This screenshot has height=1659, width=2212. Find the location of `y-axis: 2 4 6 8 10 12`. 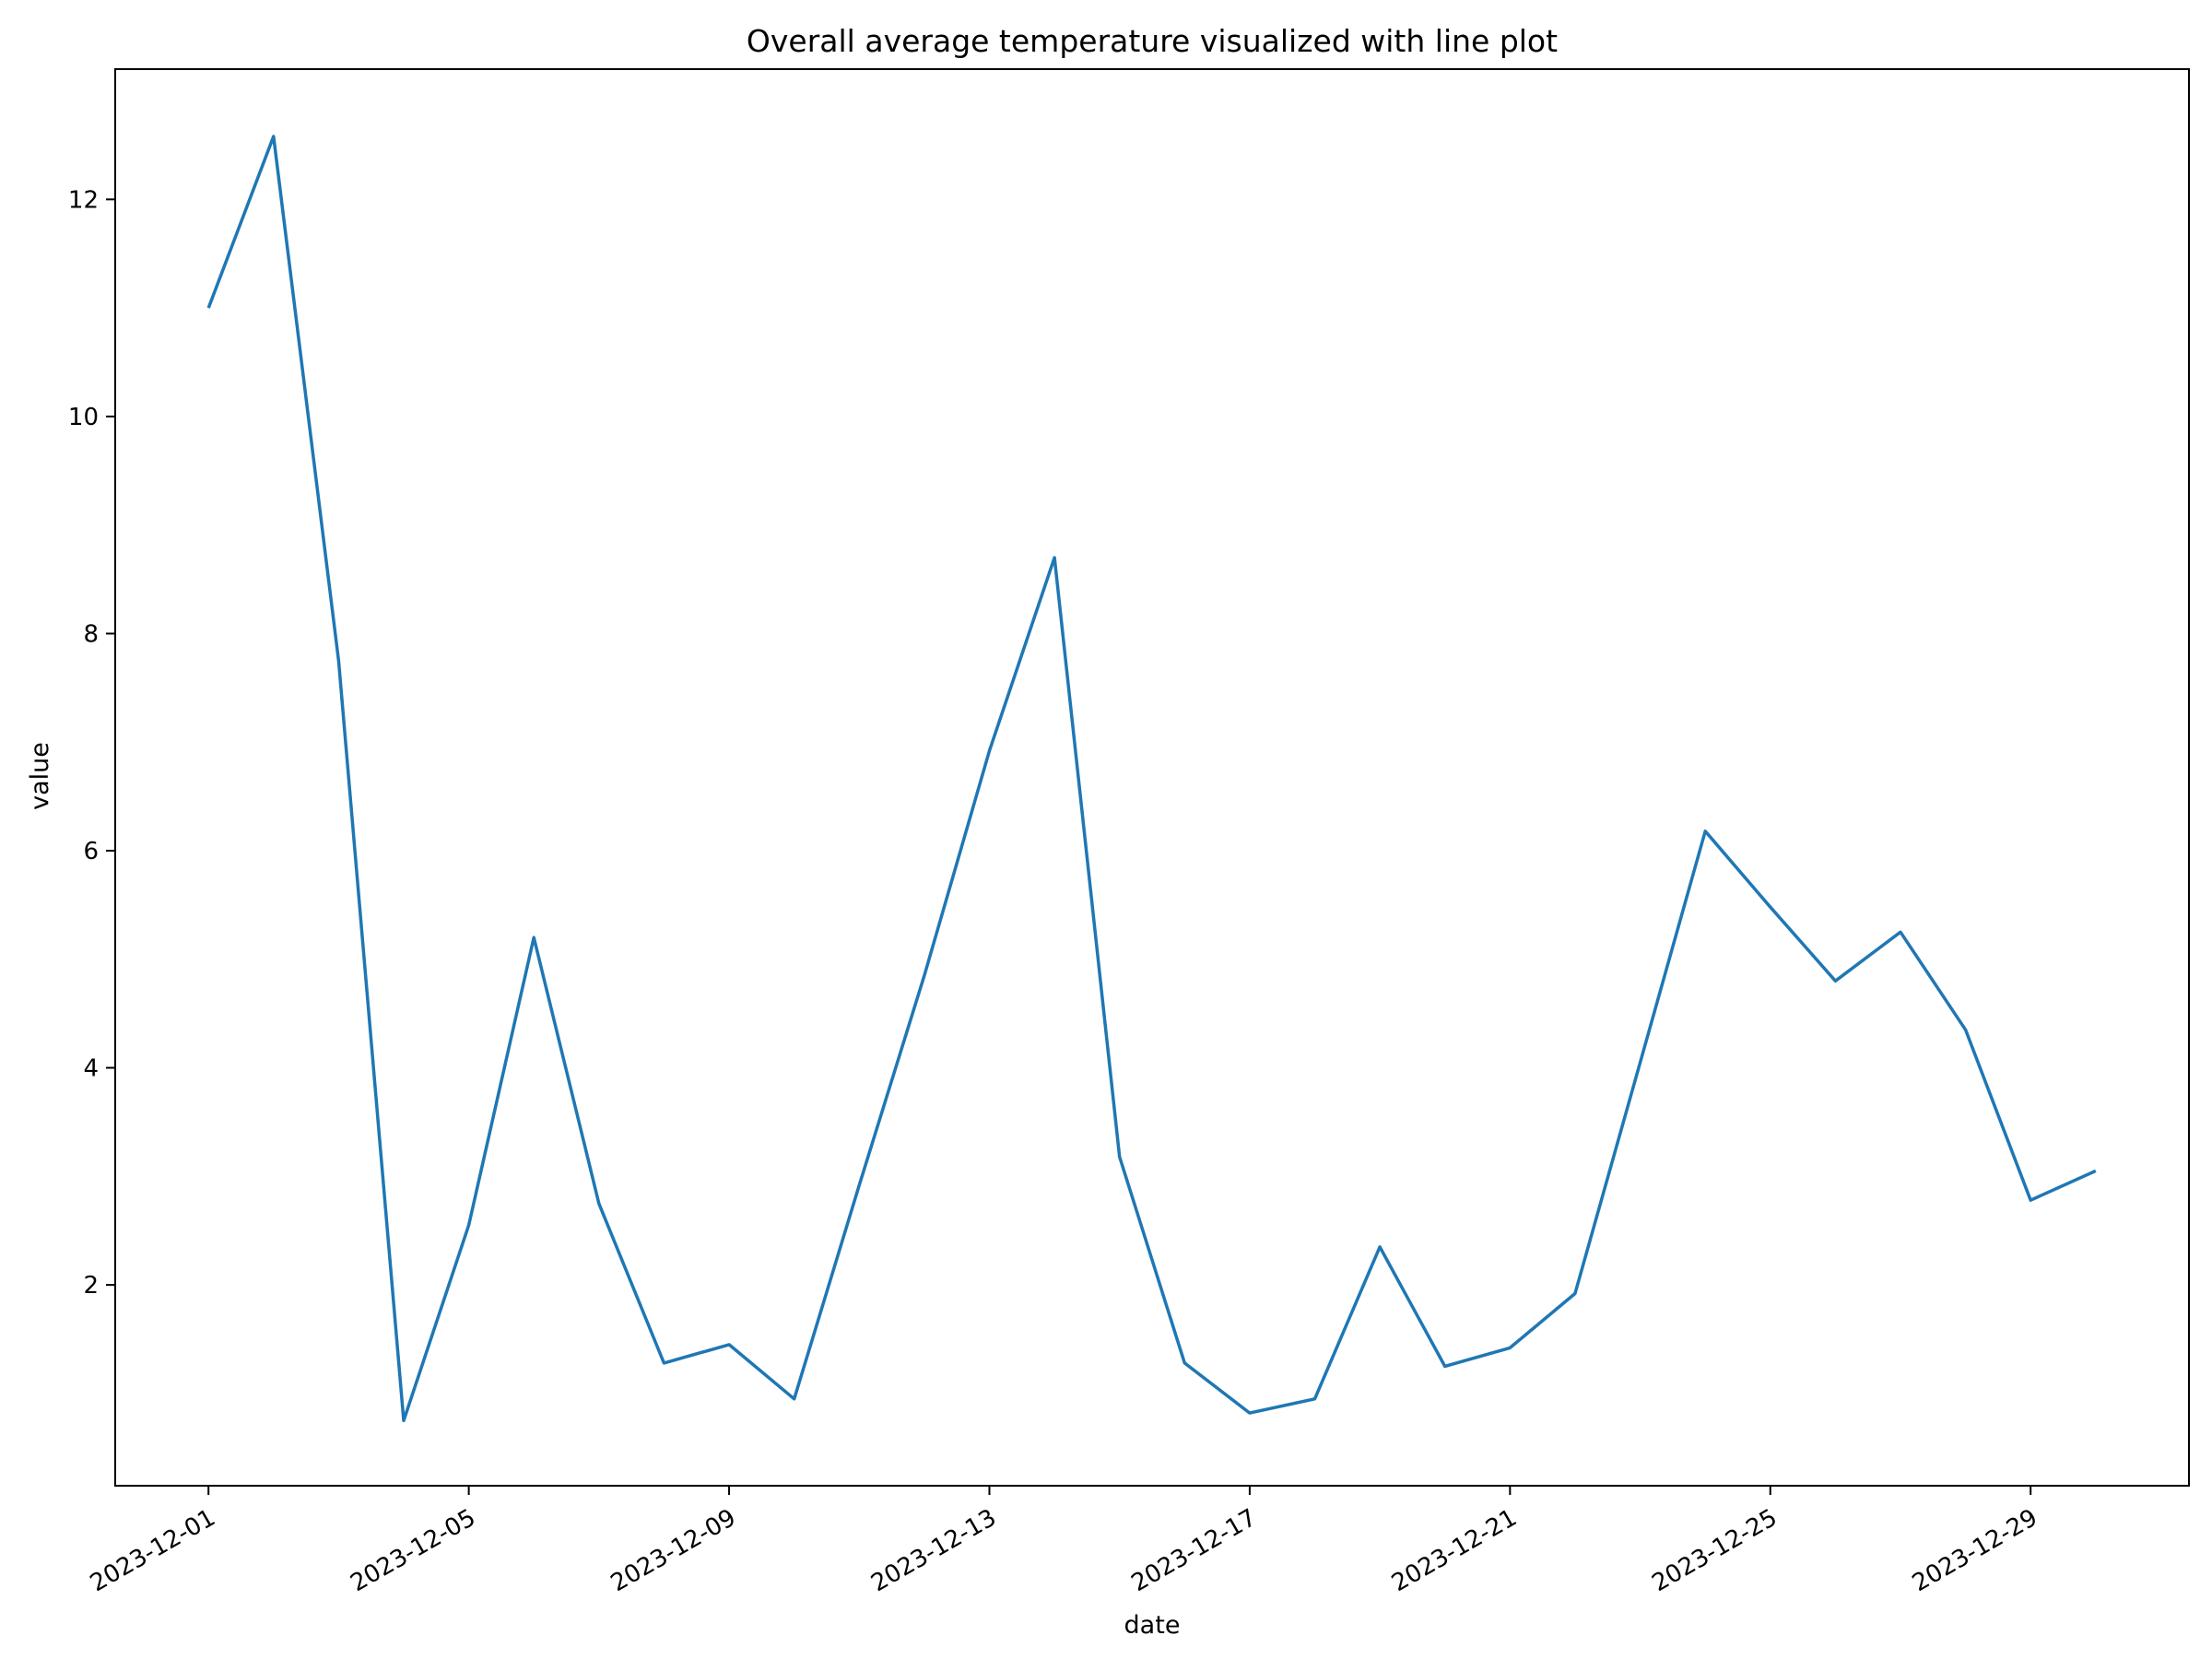

y-axis: 2 4 6 8 10 12 is located at coordinates (91, 743).